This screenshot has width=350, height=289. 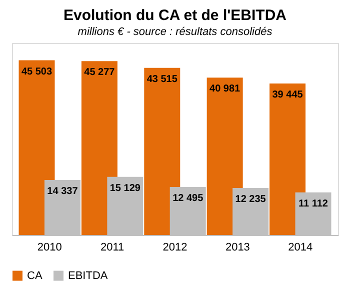 I want to click on chart-title: Evolution du CA et de l'EBITDA, so click(x=175, y=15).